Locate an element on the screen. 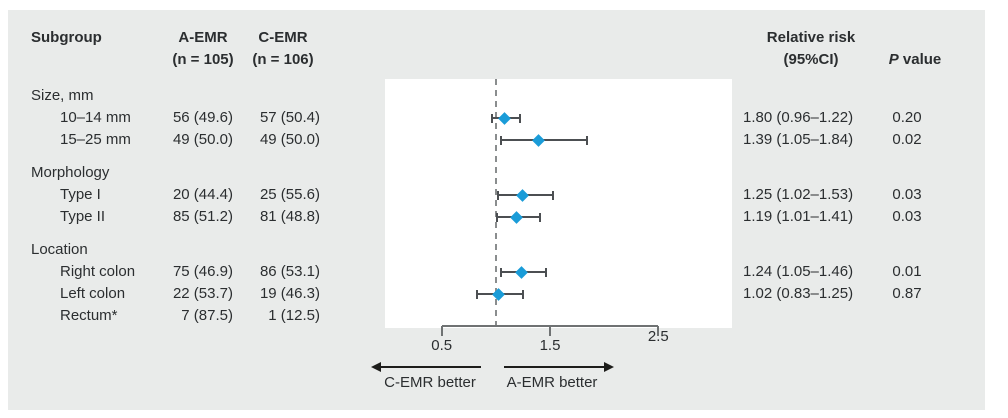 This screenshot has height=418, width=1008. cell-cemr-count: 86 (53.1) is located at coordinates (289, 271).